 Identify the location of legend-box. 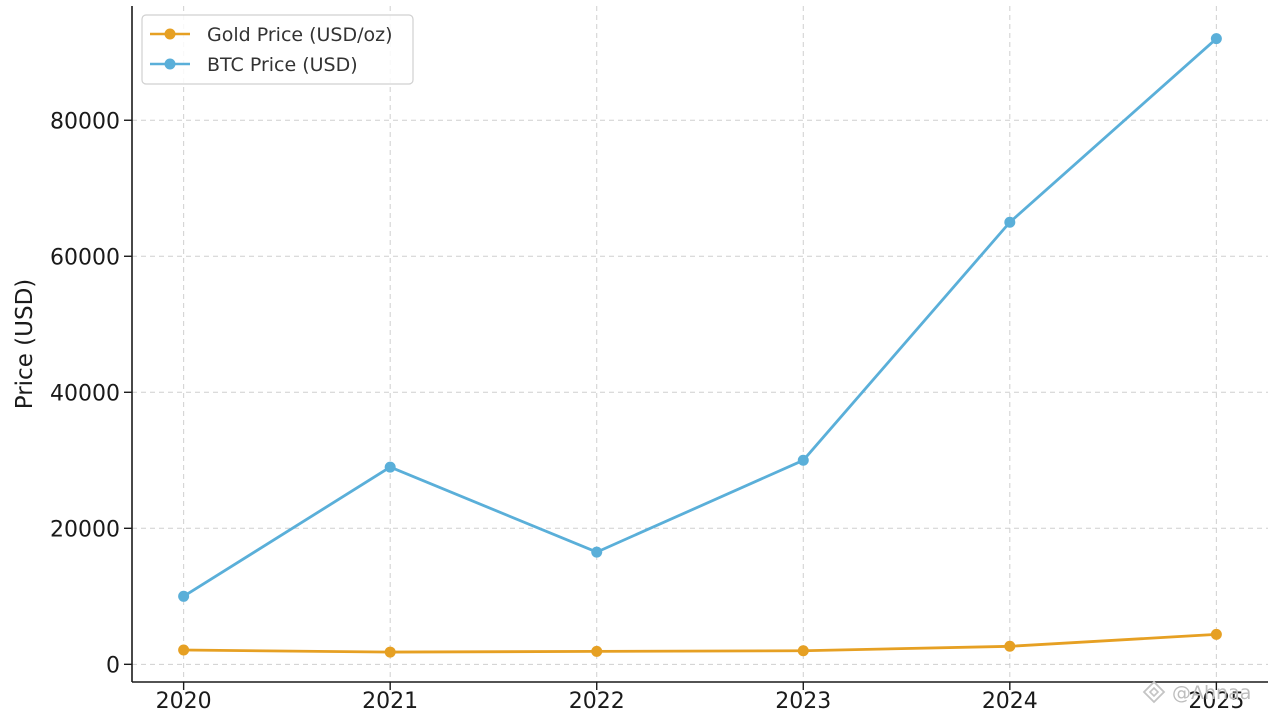
(277, 49).